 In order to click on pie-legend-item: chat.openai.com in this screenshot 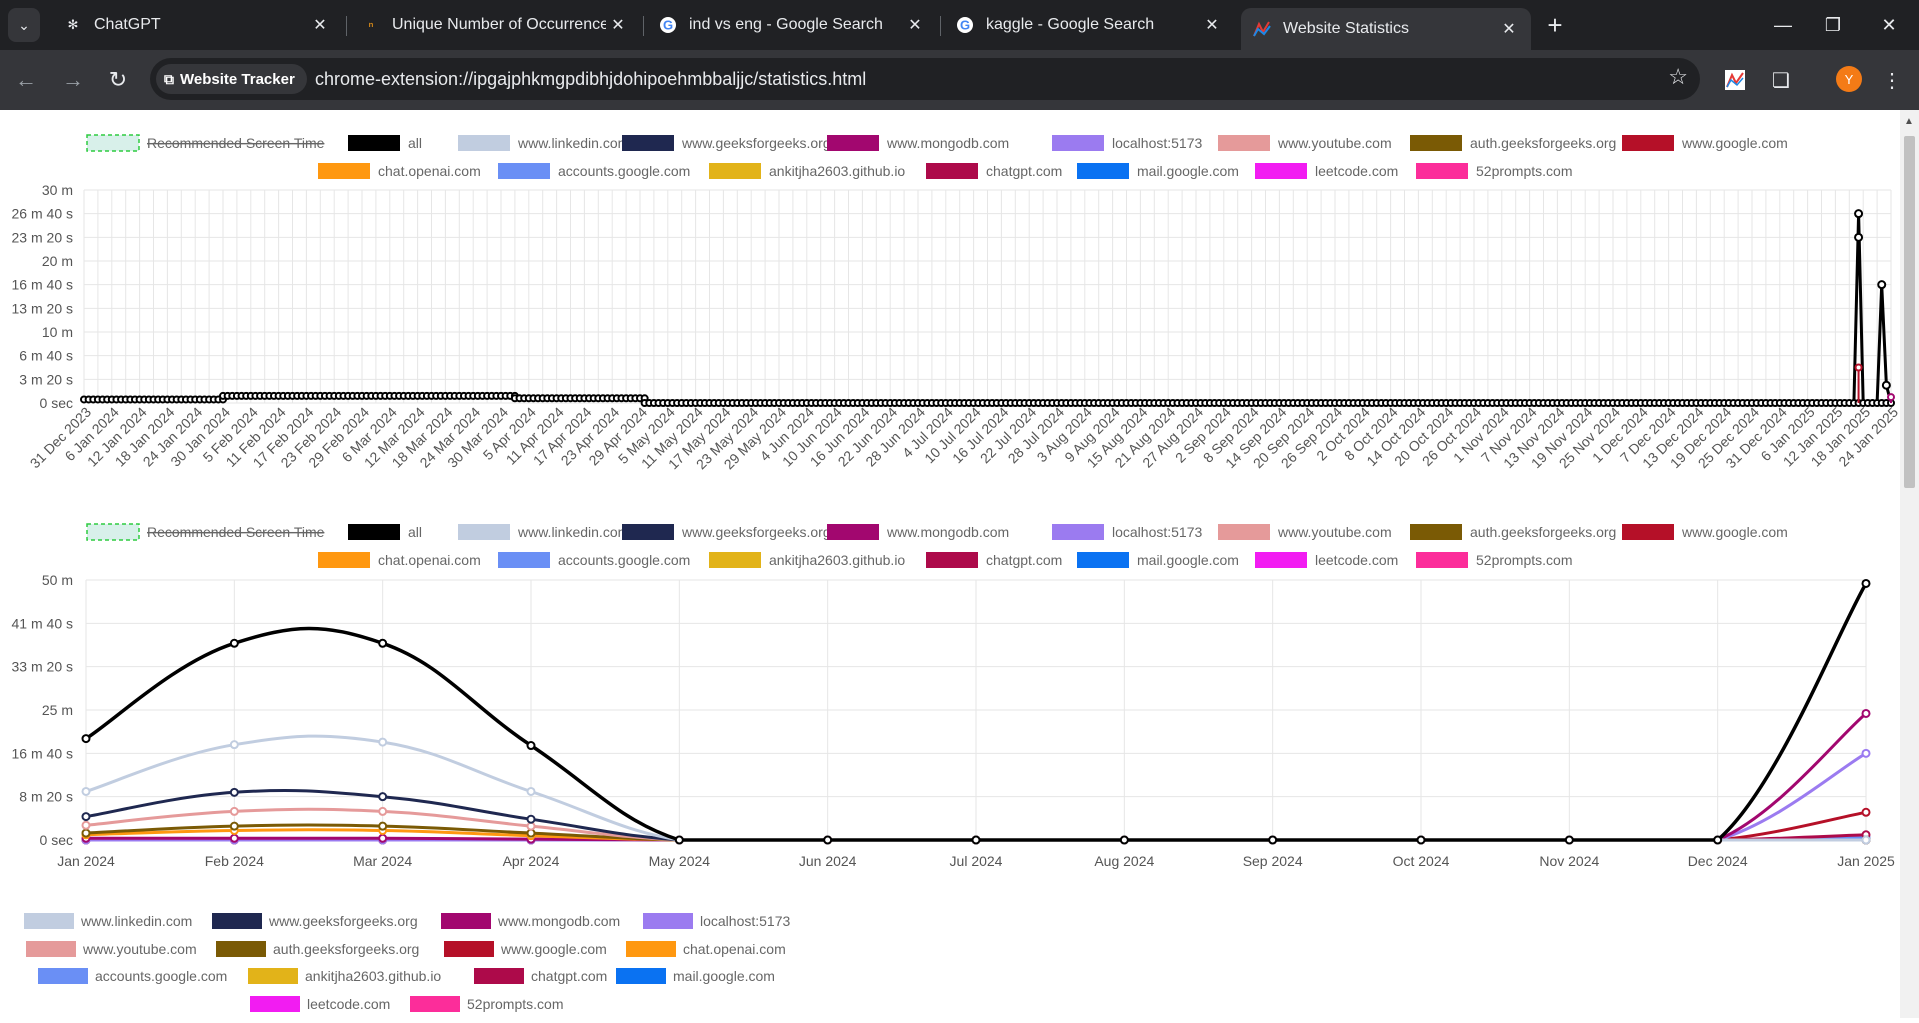, I will do `click(706, 949)`.